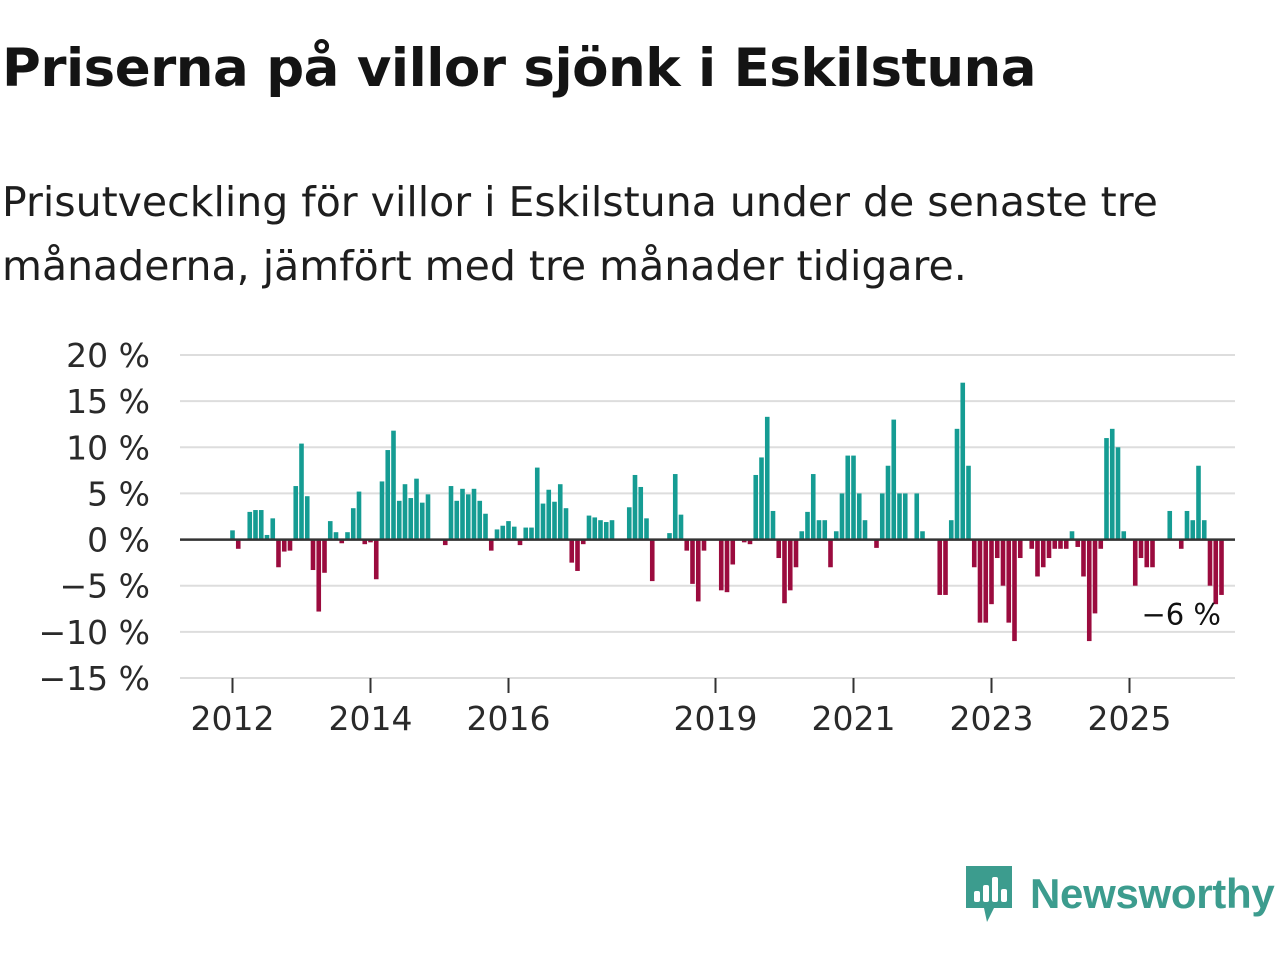  I want to click on x-tick-label: 2019, so click(716, 718).